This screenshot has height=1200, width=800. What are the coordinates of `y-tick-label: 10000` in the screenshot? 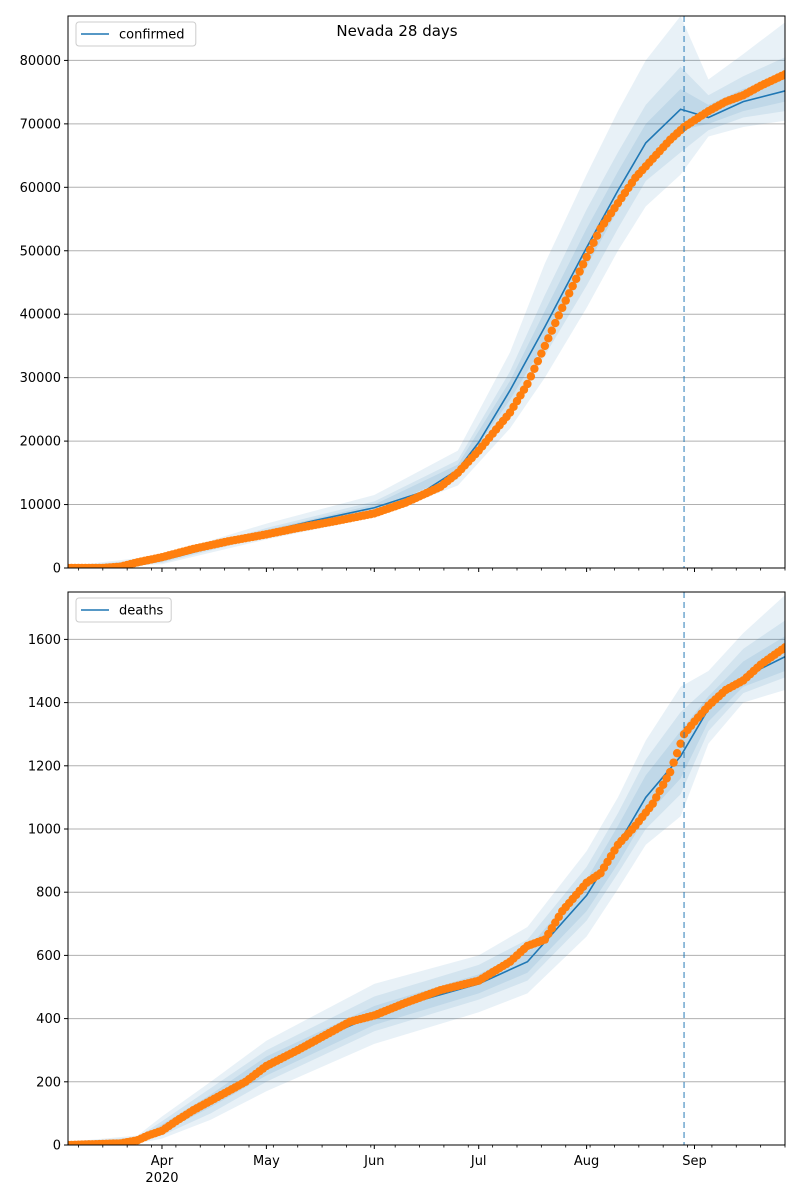 It's located at (40, 505).